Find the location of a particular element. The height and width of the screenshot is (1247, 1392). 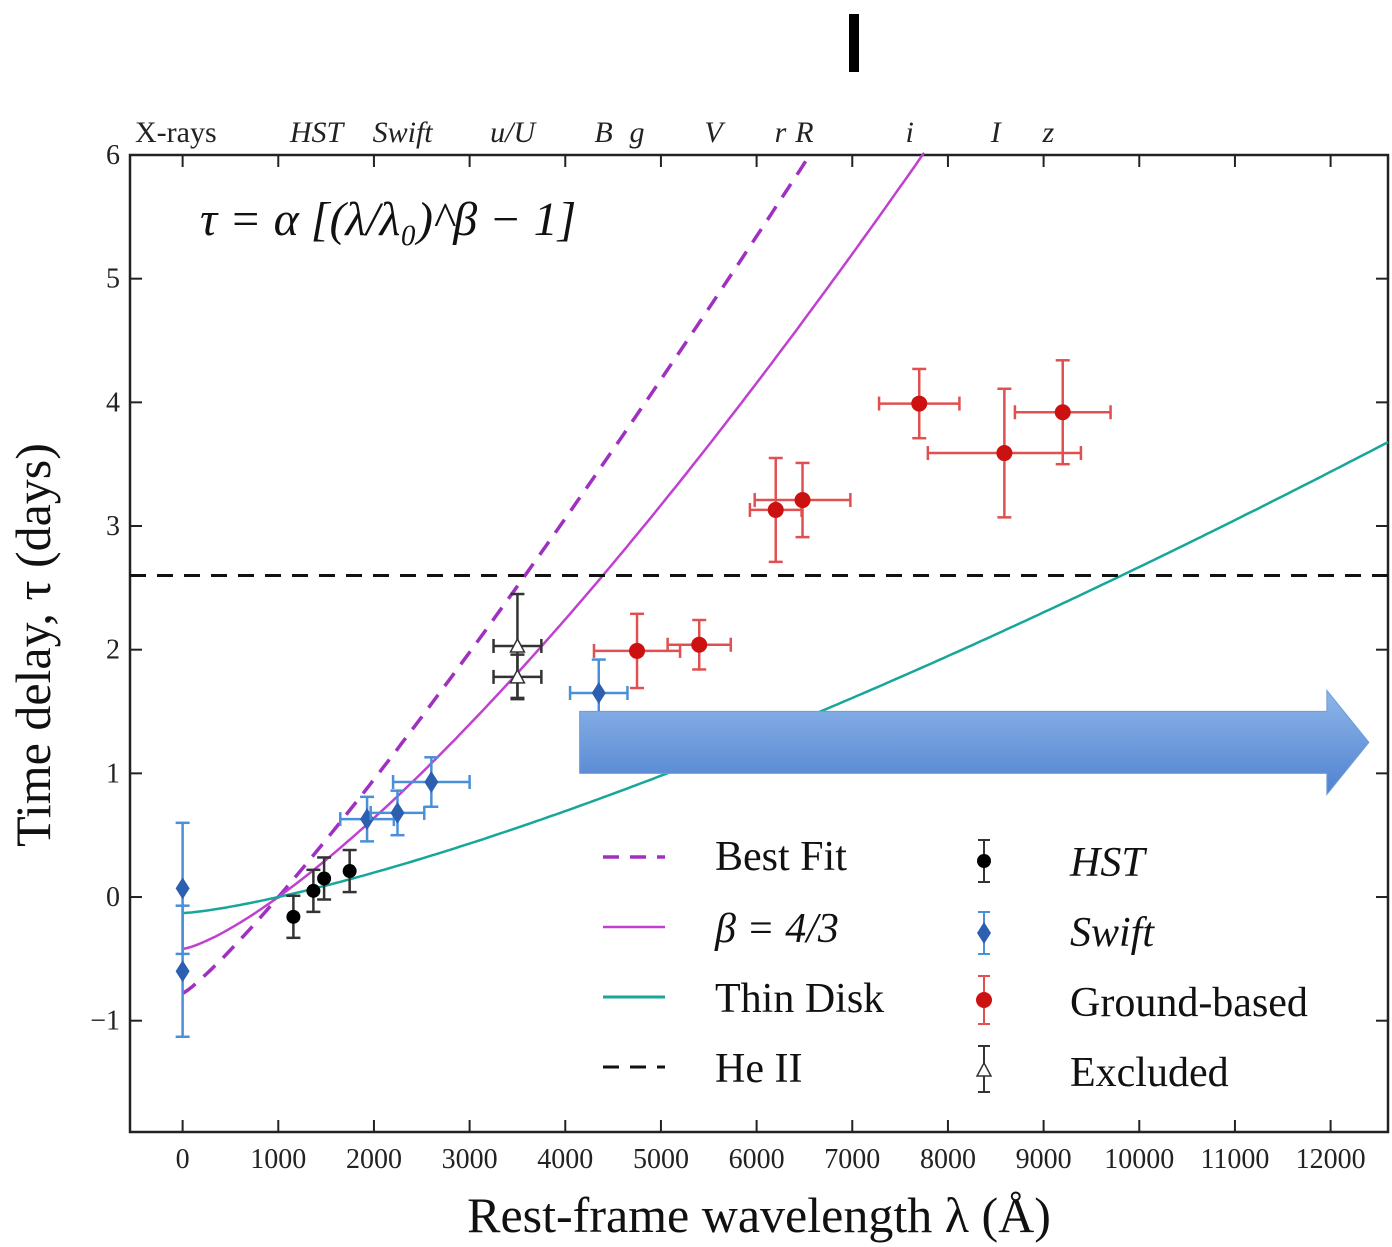

y-tick-label: 3 is located at coordinates (113, 526).